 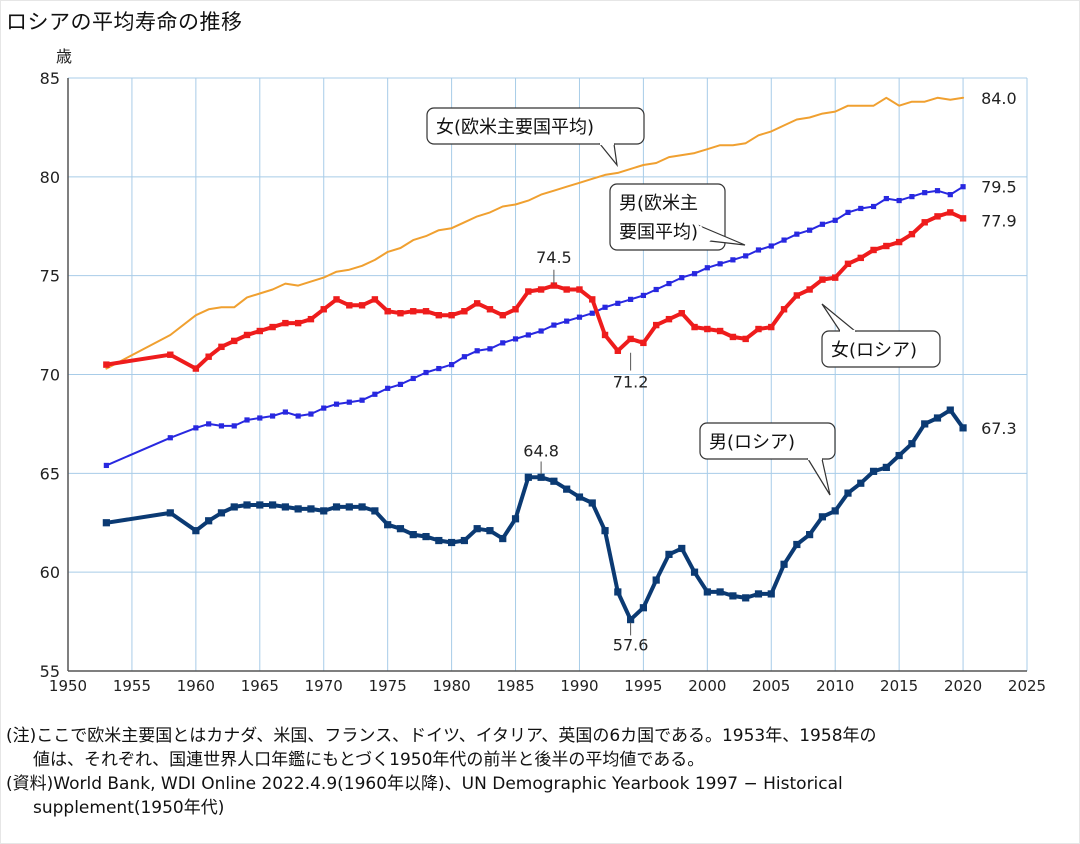 What do you see at coordinates (541, 451) in the screenshot?
I see `point-value-label: 64.8` at bounding box center [541, 451].